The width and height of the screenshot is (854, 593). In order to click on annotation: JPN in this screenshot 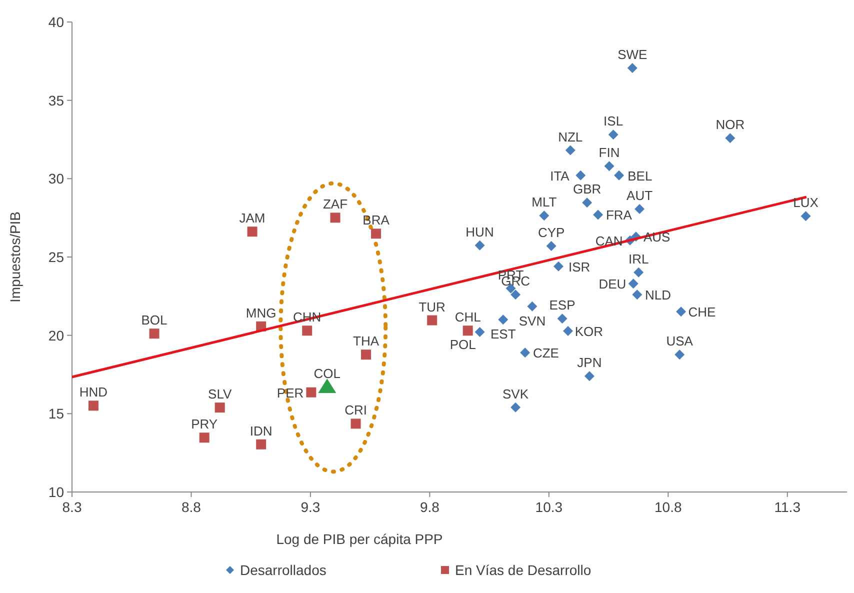, I will do `click(589, 362)`.